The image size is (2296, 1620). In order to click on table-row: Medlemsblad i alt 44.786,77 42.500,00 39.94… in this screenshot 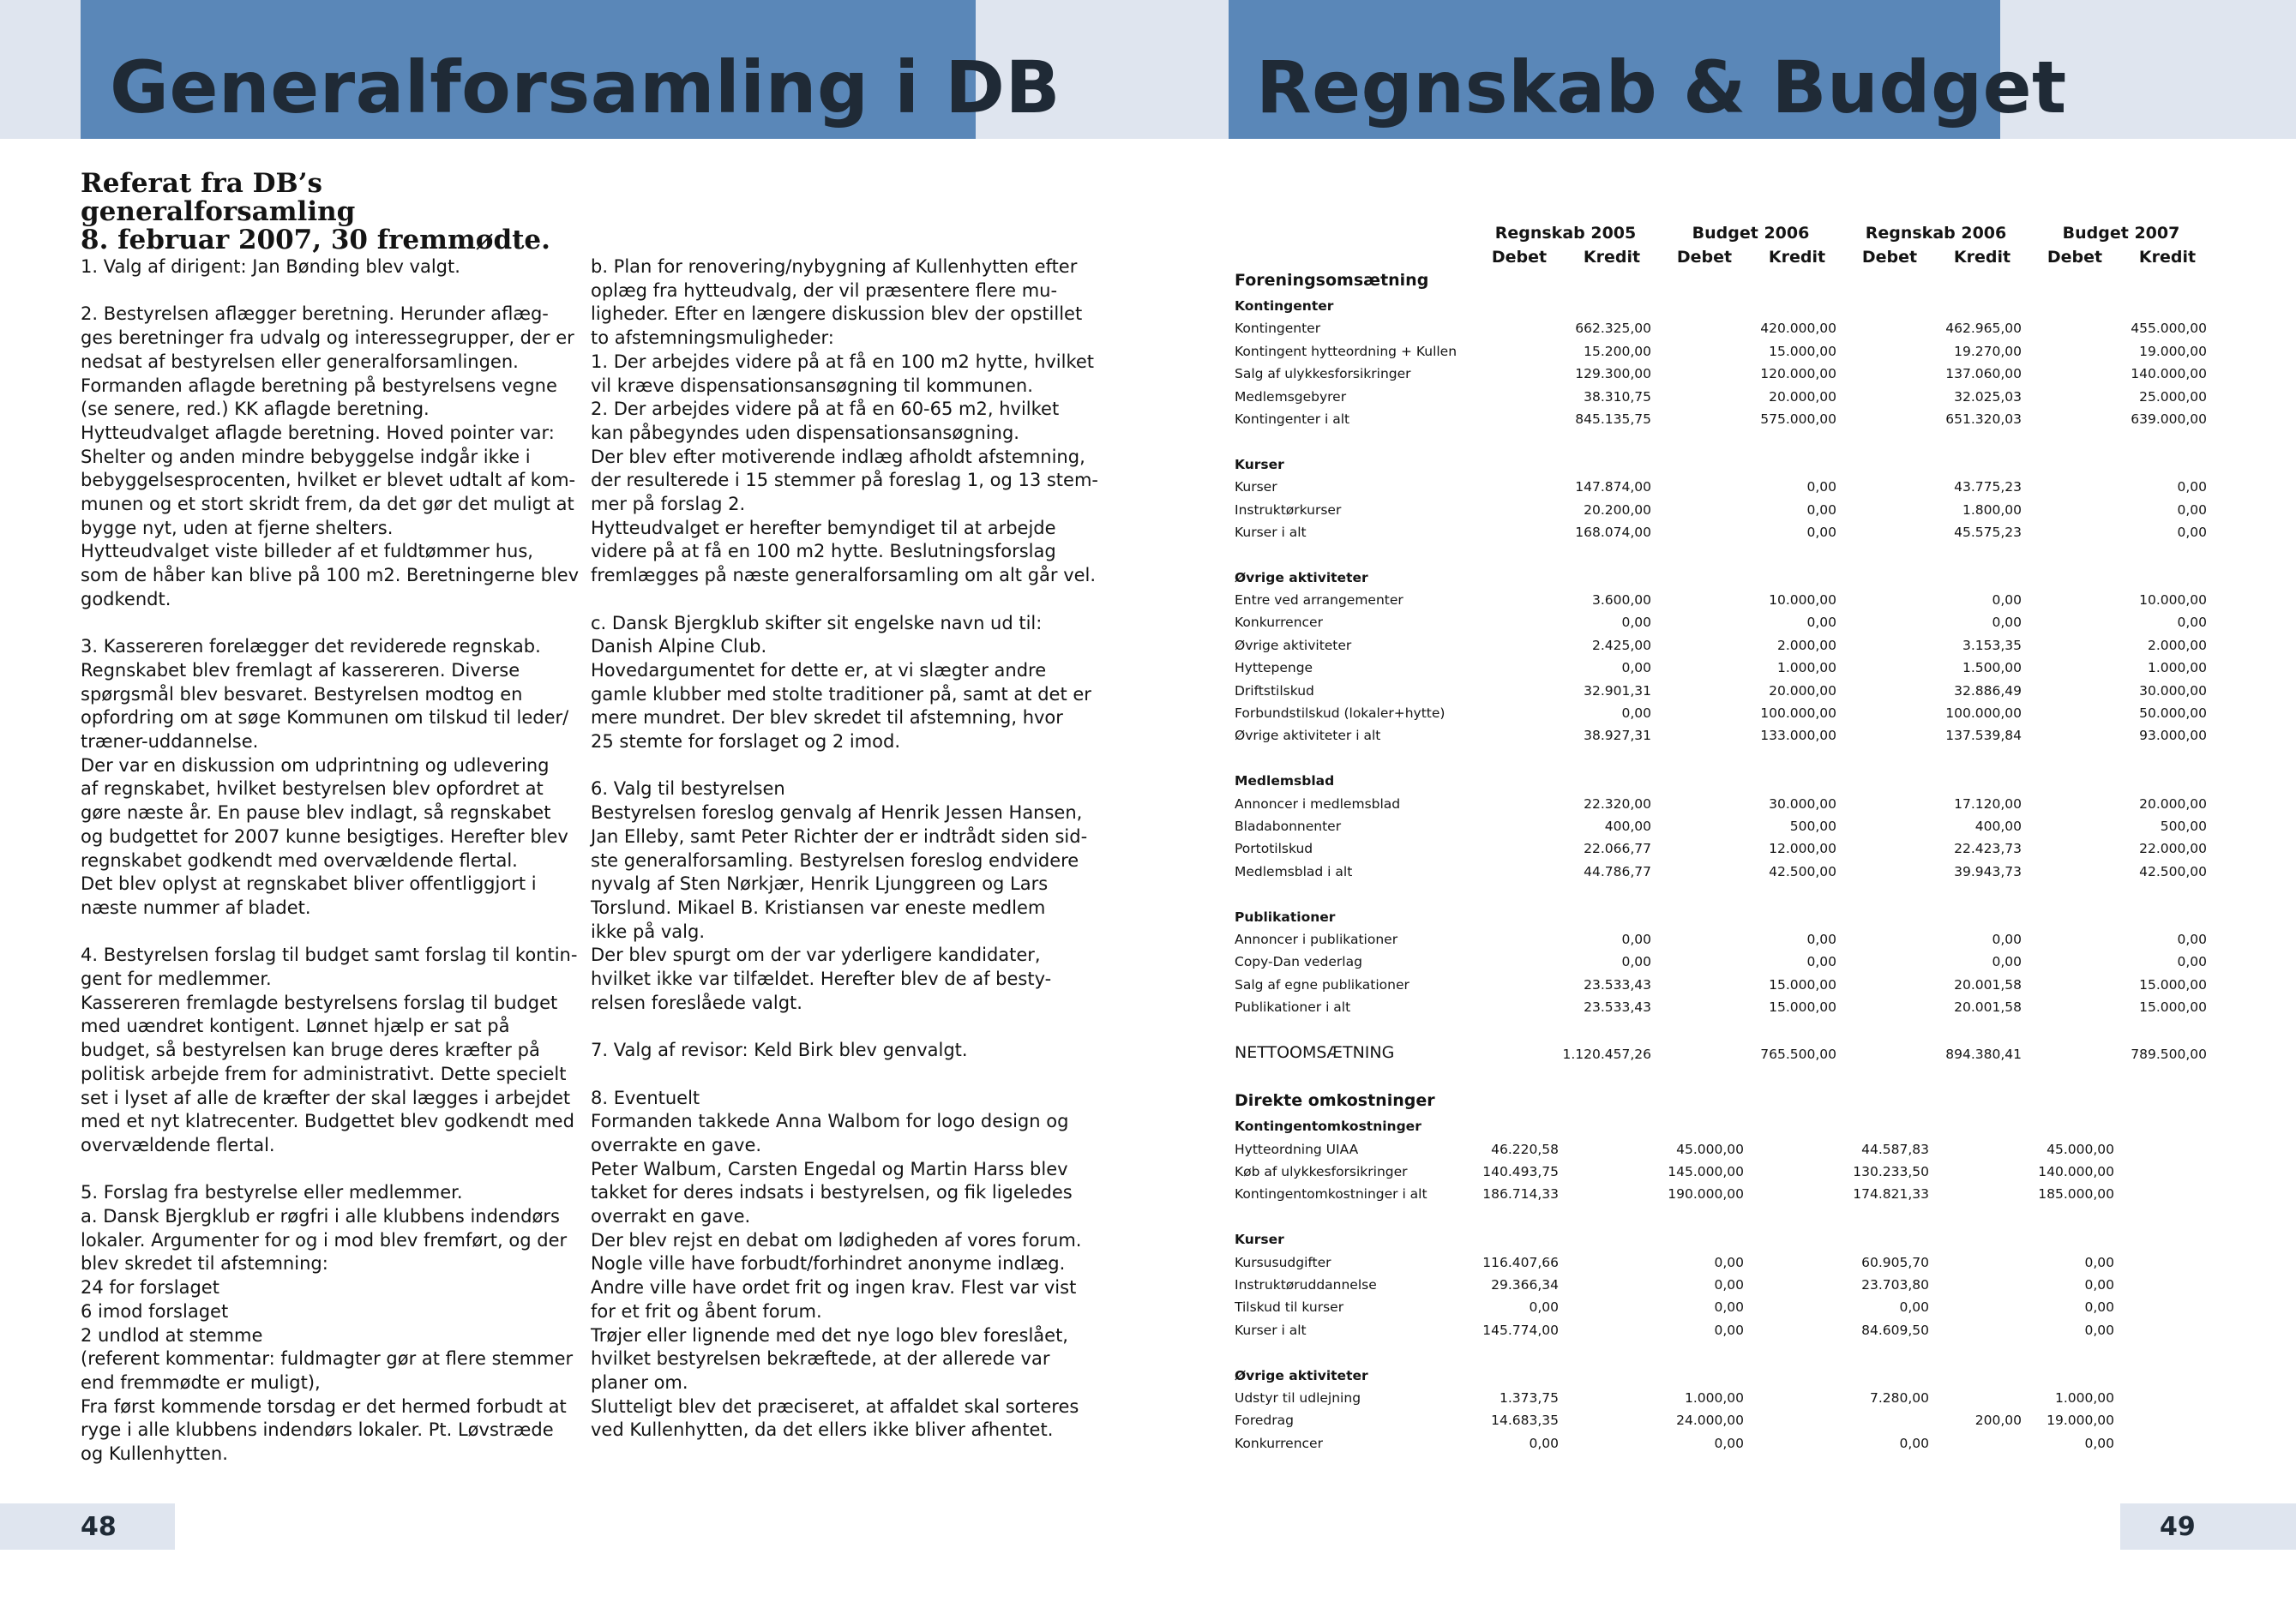, I will do `click(1723, 872)`.